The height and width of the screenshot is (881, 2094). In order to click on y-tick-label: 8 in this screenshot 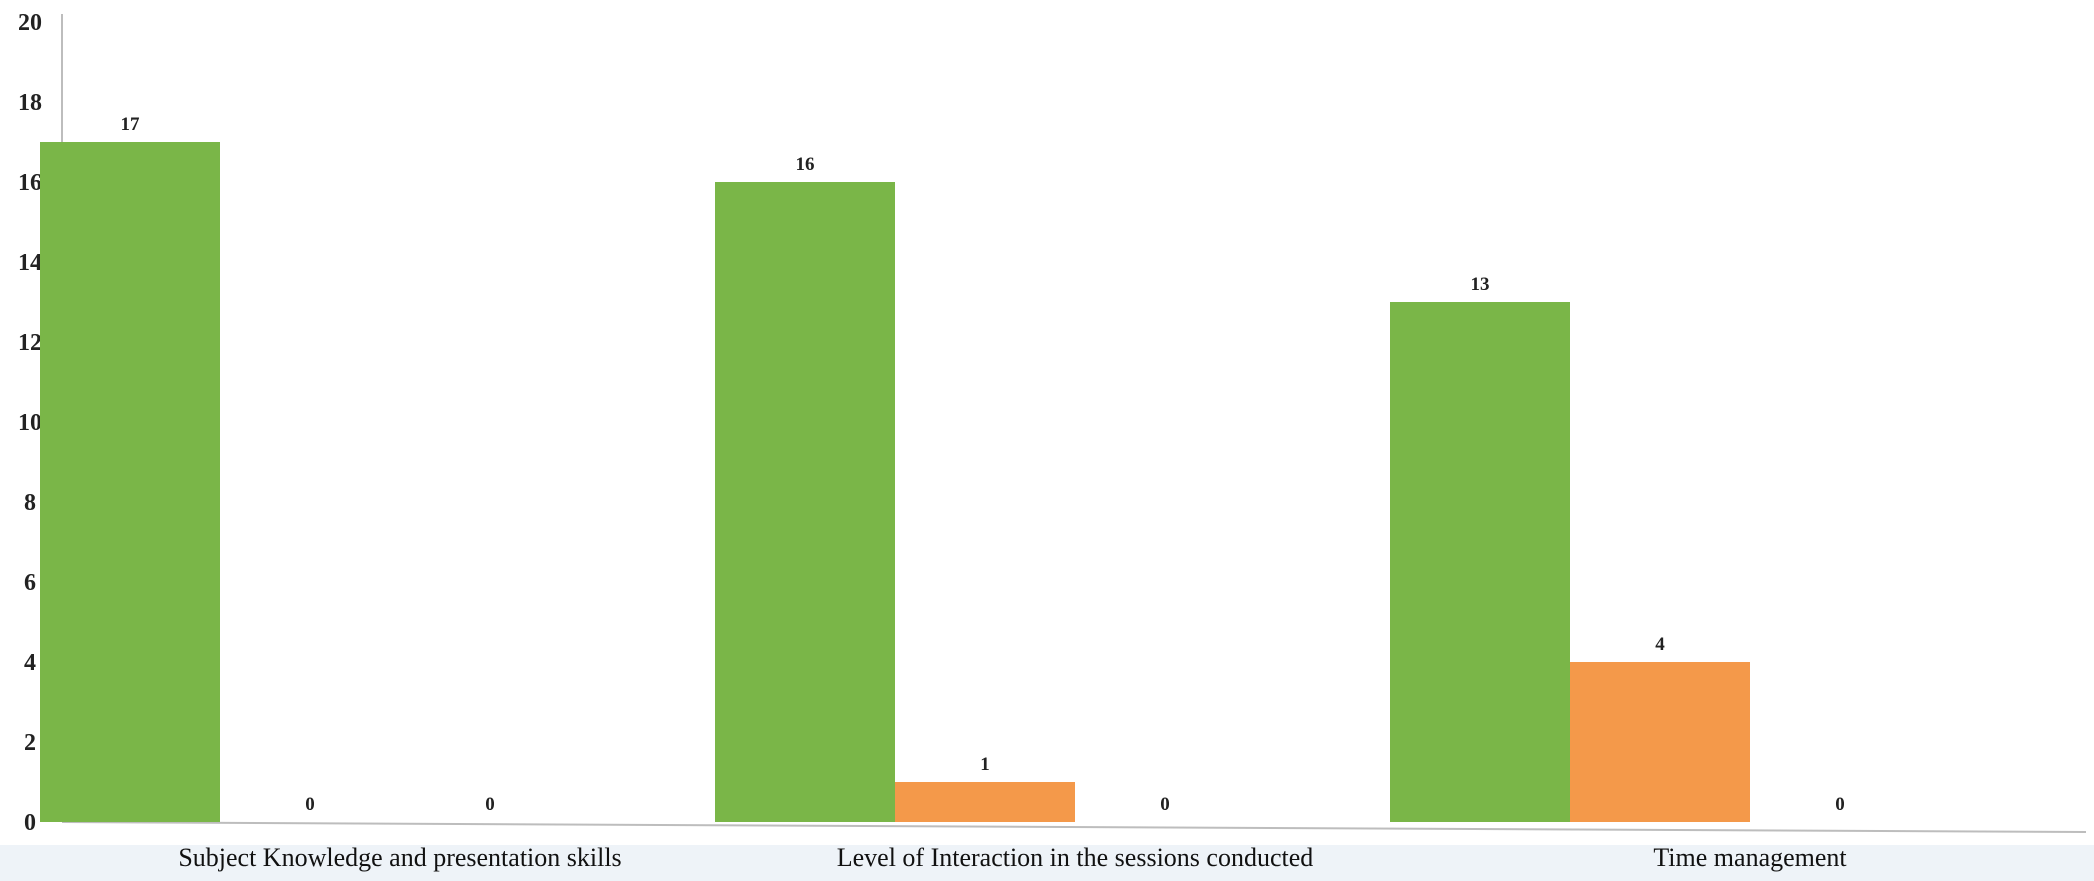, I will do `click(30, 503)`.